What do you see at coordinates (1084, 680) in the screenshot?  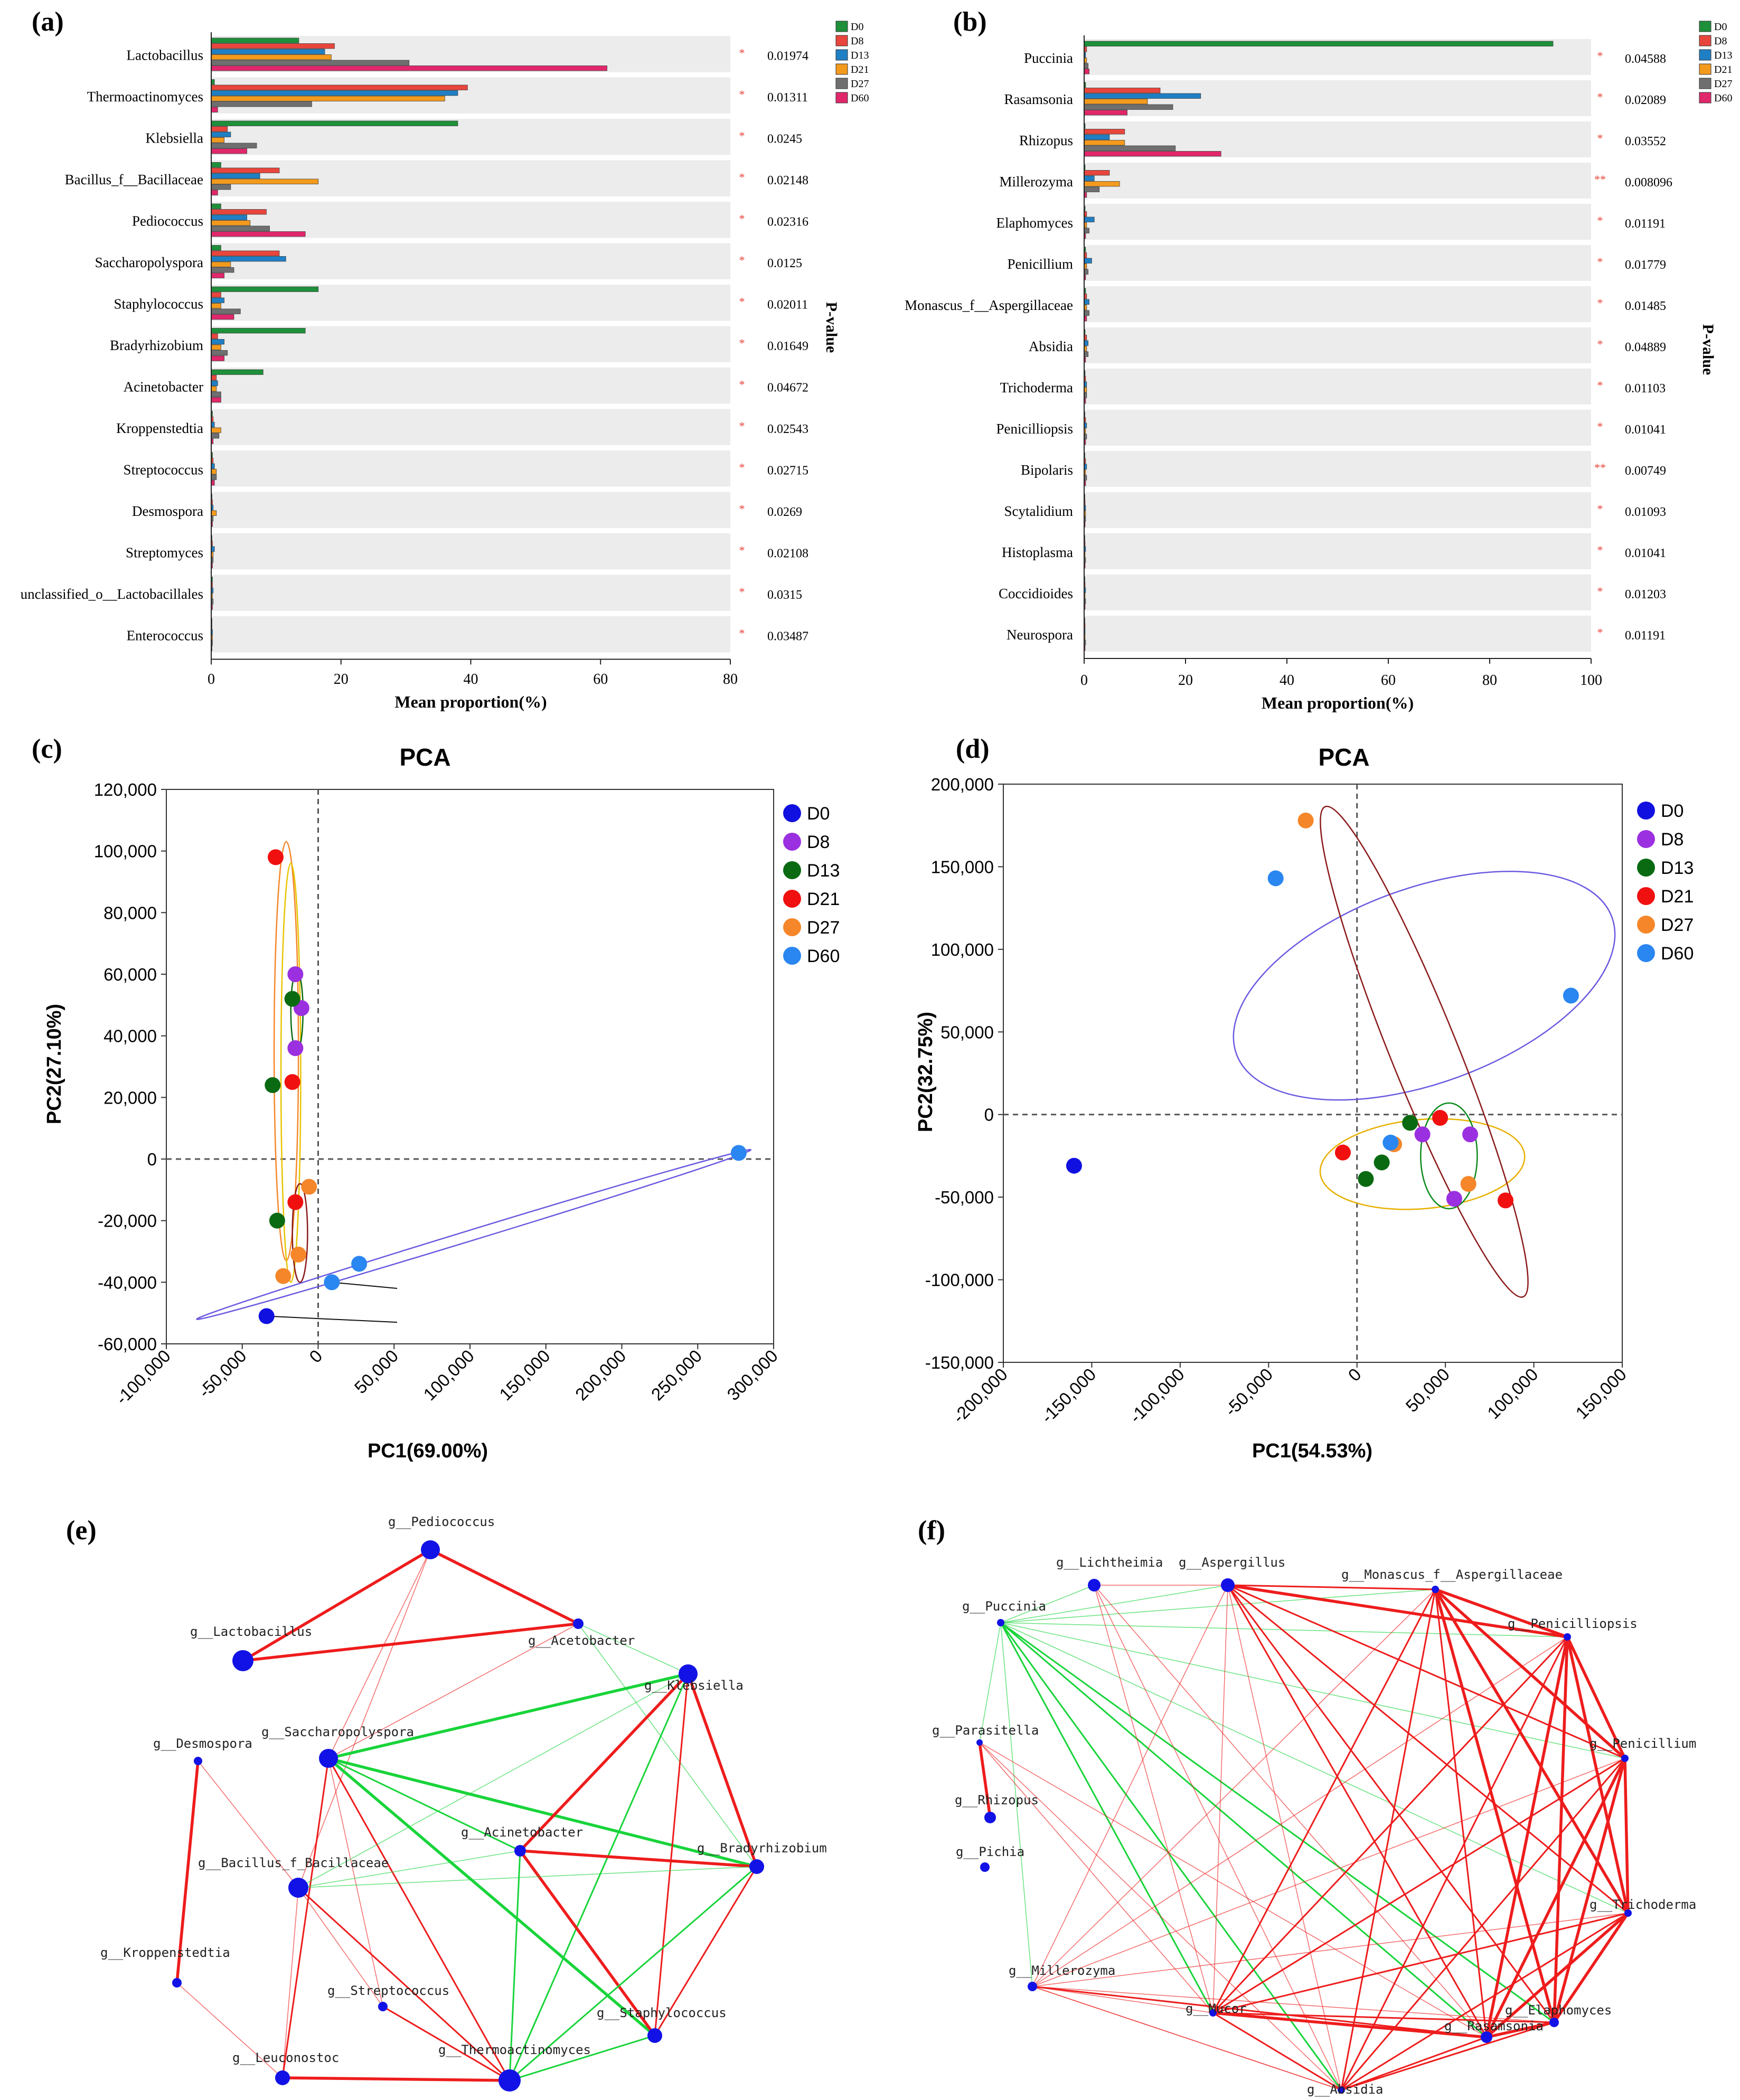 I see `x-tick-label: 0` at bounding box center [1084, 680].